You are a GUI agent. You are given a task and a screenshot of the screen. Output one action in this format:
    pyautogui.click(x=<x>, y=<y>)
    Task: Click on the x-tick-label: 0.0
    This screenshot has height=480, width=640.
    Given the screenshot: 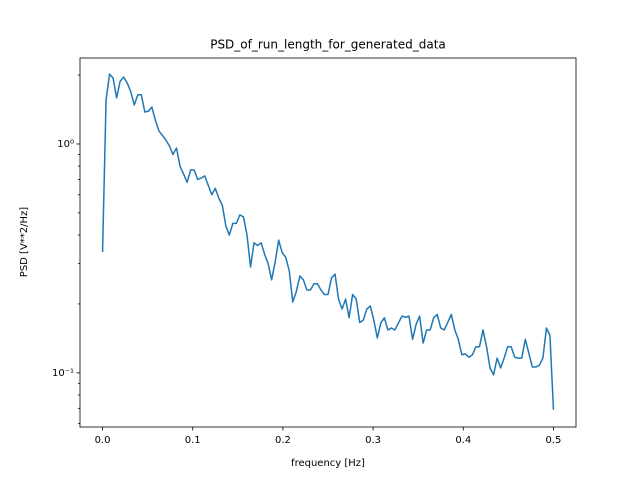 What is the action you would take?
    pyautogui.click(x=103, y=440)
    